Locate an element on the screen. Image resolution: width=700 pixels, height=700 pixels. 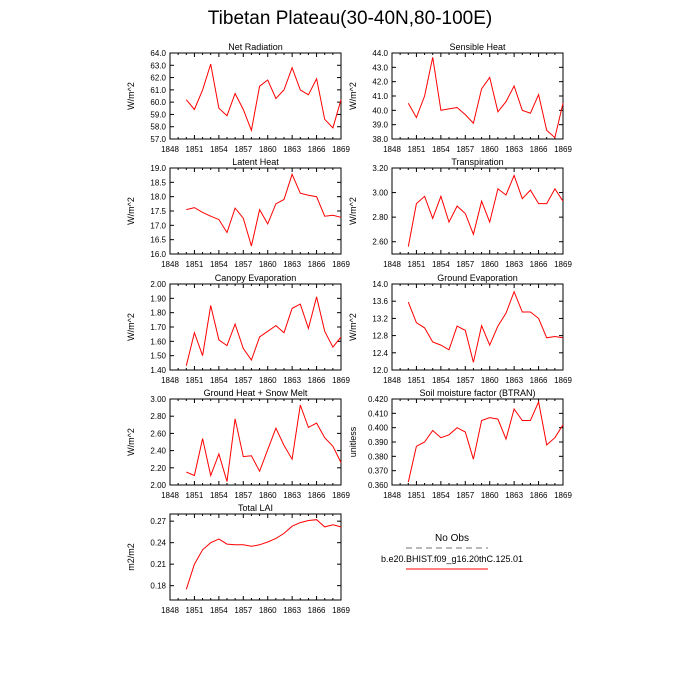
panel-title: Transpiration is located at coordinates (477, 162).